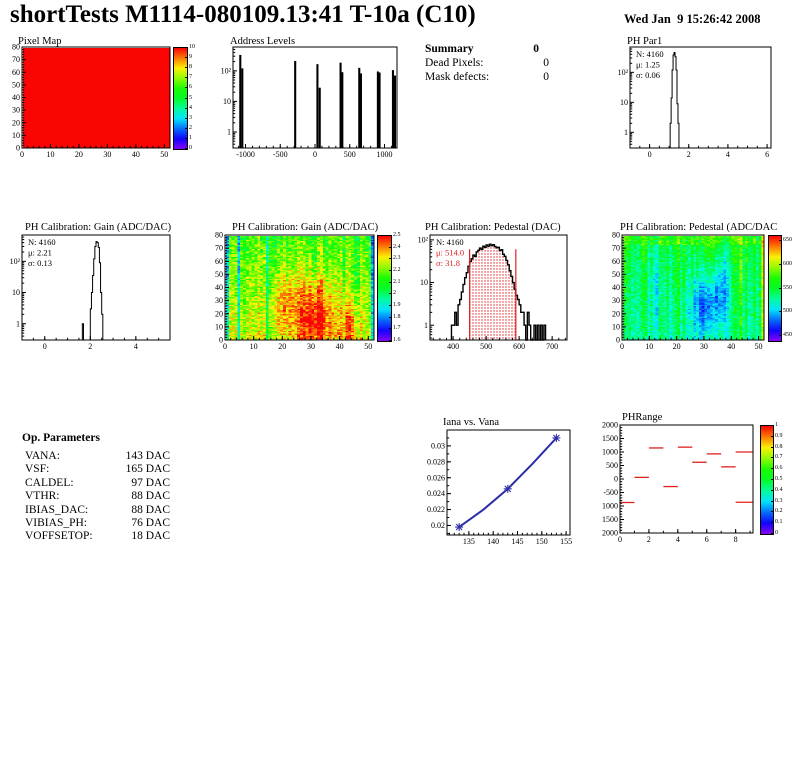 This screenshot has width=796, height=772. What do you see at coordinates (510, 77) in the screenshot?
I see `summary-block: Summary 0 Dead Pixels: 0 Mask defects: 0` at bounding box center [510, 77].